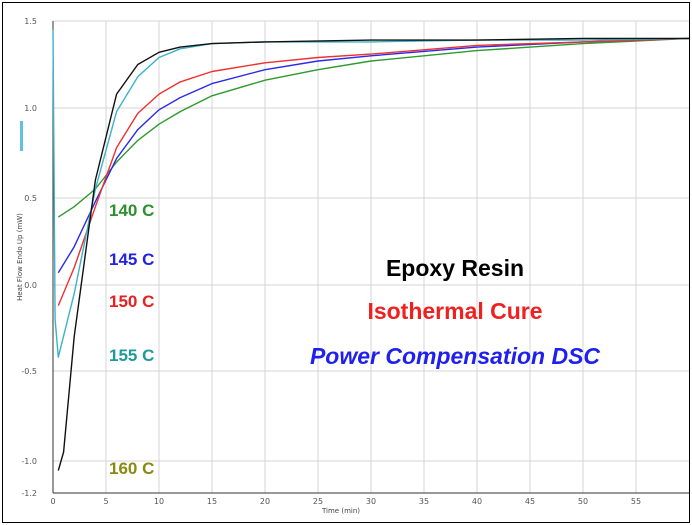 This screenshot has height=525, width=692. What do you see at coordinates (454, 311) in the screenshot?
I see `annotation-text: Isothermal Cure` at bounding box center [454, 311].